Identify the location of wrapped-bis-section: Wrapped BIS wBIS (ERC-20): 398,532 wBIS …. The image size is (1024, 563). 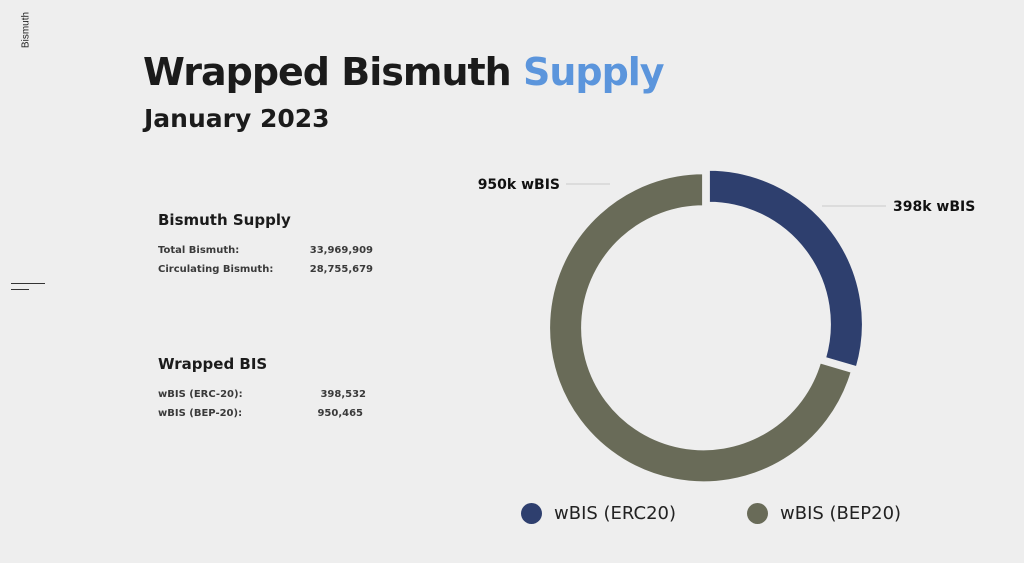
(265, 391).